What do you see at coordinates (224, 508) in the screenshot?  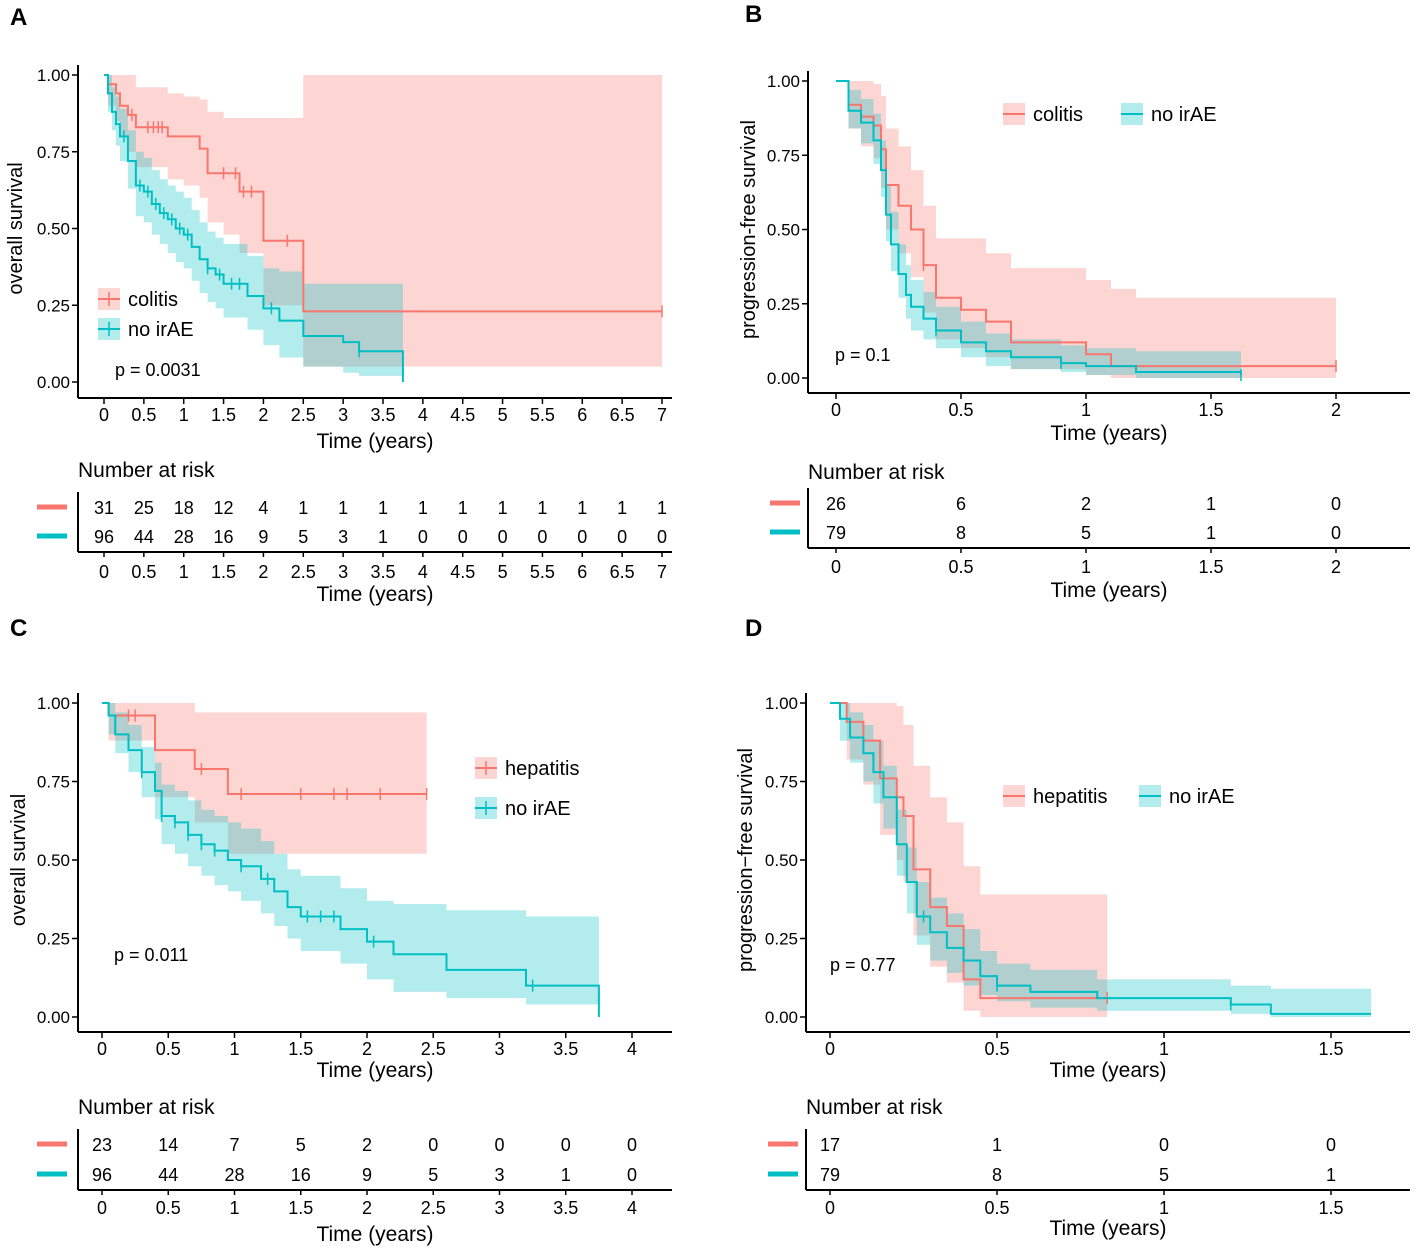 I see `risk-count: 12` at bounding box center [224, 508].